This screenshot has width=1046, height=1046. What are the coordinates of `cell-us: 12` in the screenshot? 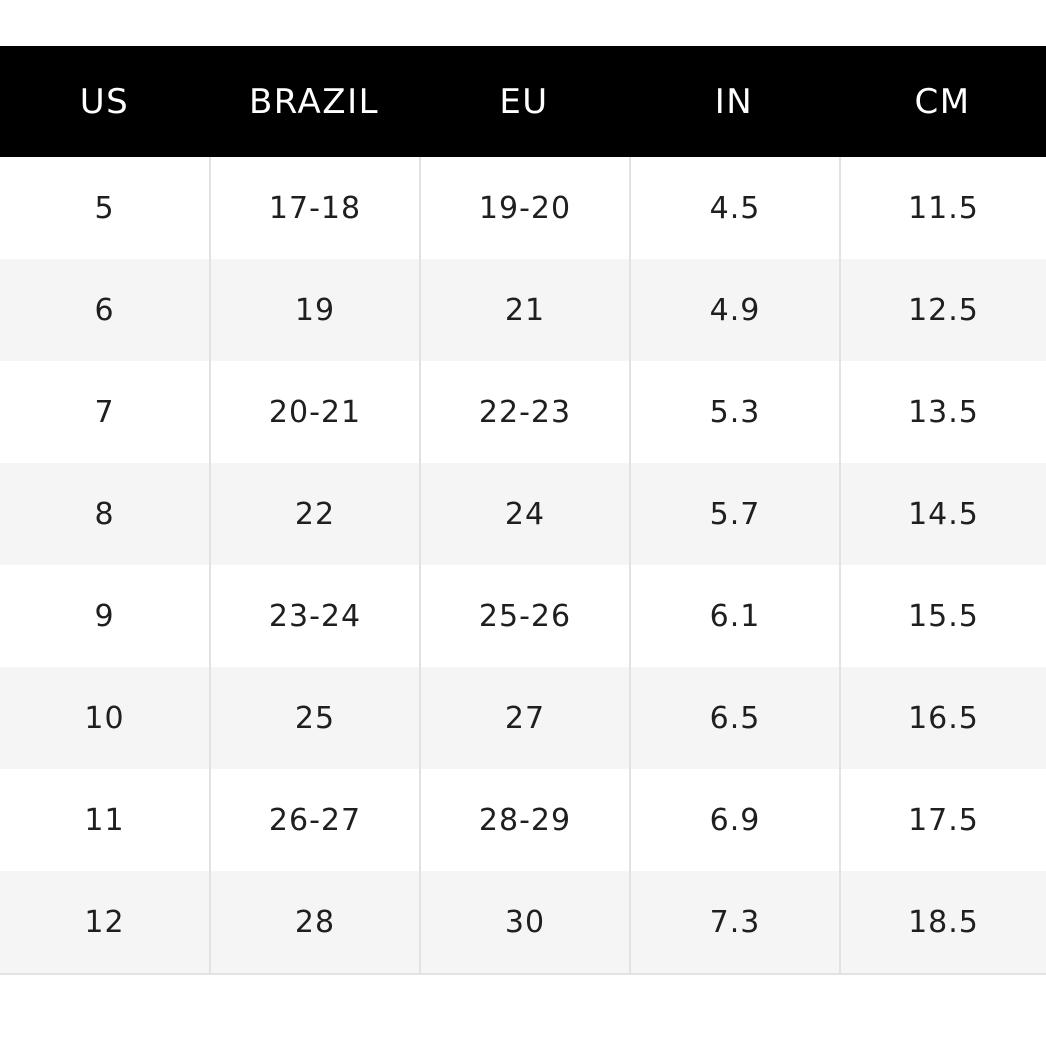 It's located at (104, 922).